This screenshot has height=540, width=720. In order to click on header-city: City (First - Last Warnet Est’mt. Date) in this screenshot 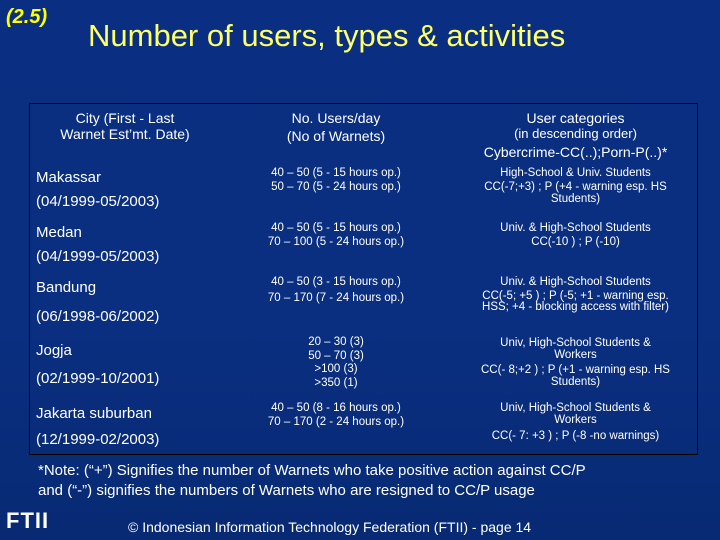, I will do `click(125, 139)`.